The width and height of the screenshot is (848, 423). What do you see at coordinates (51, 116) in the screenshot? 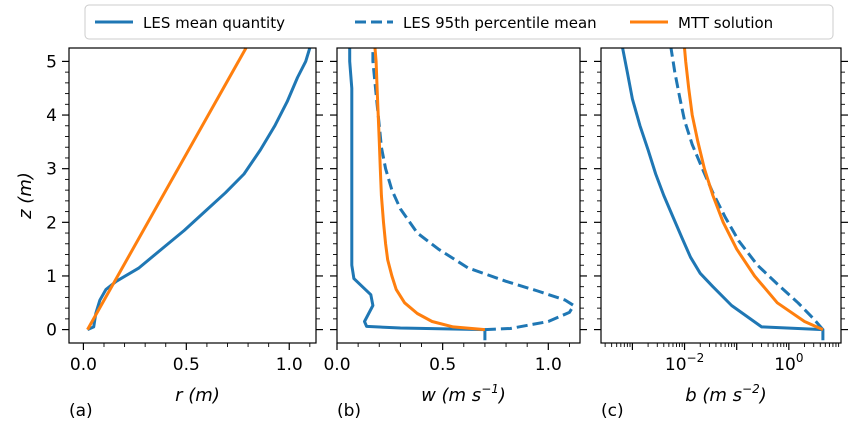
I see `y-tick-label: 4` at bounding box center [51, 116].